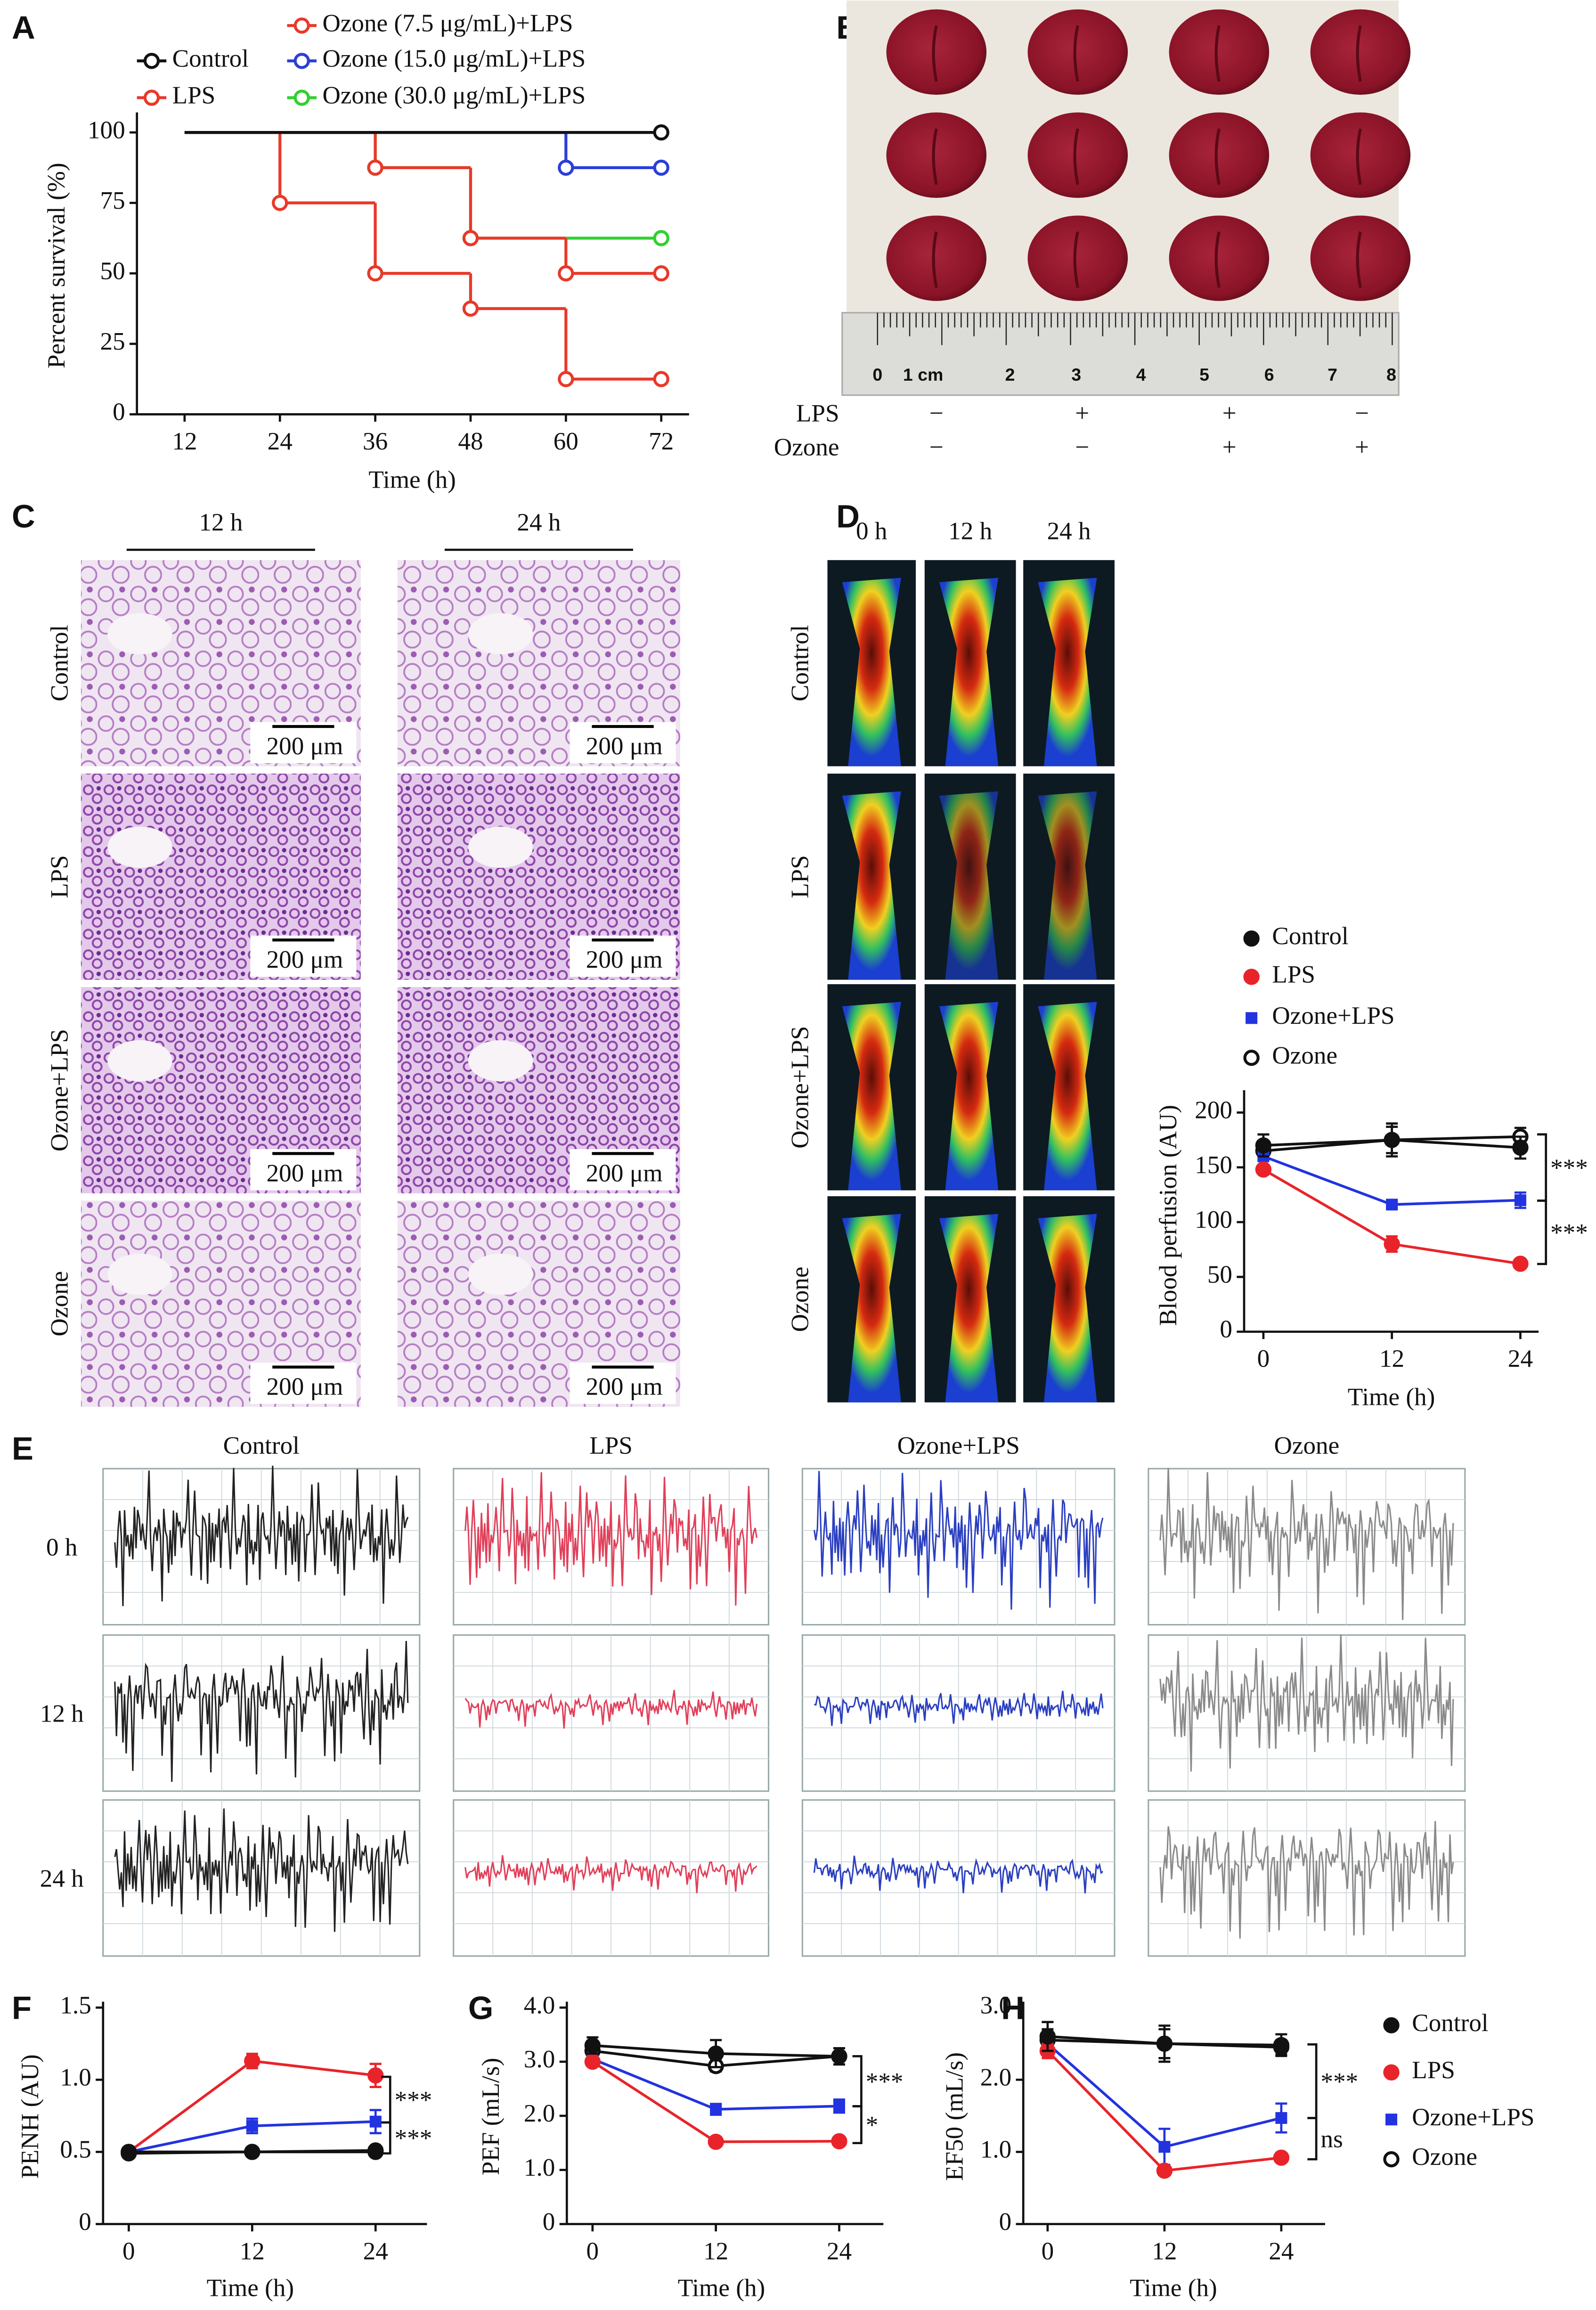 Image resolution: width=1596 pixels, height=2310 pixels. I want to click on ruler-label: 2, so click(1010, 375).